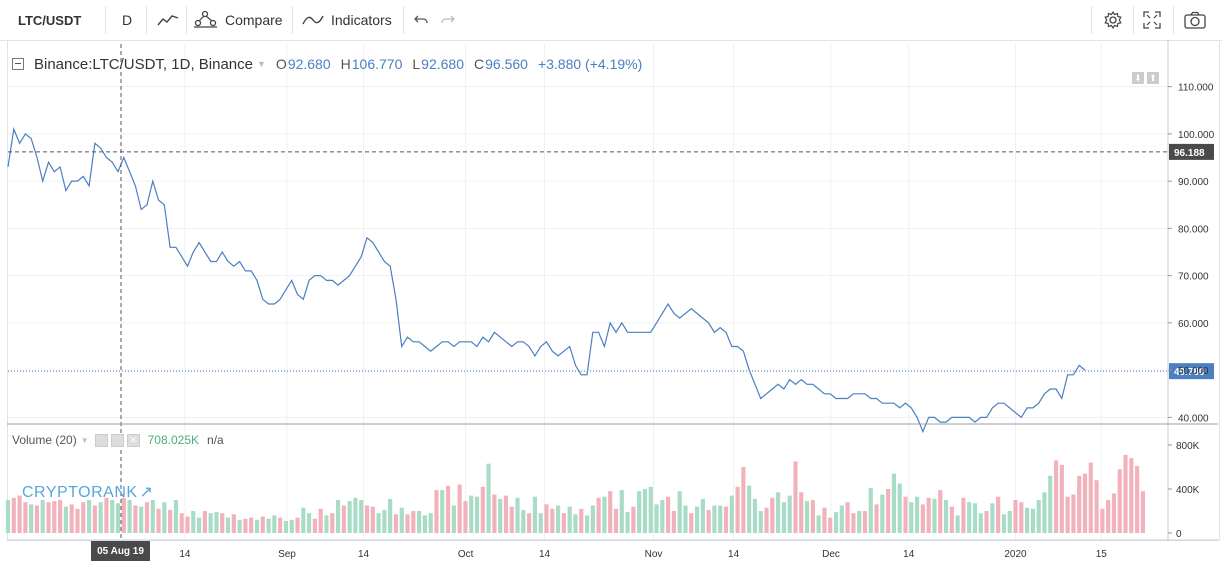 This screenshot has width=1222, height=568. I want to click on price-tick-label: 40.000, so click(1193, 418).